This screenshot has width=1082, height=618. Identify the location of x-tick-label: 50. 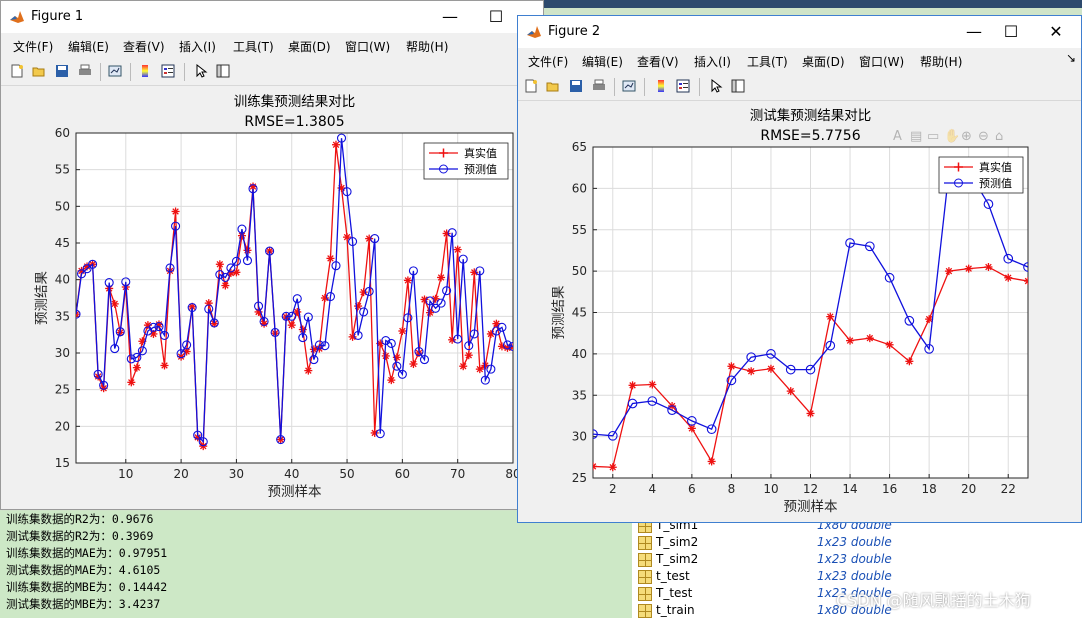
(346, 474).